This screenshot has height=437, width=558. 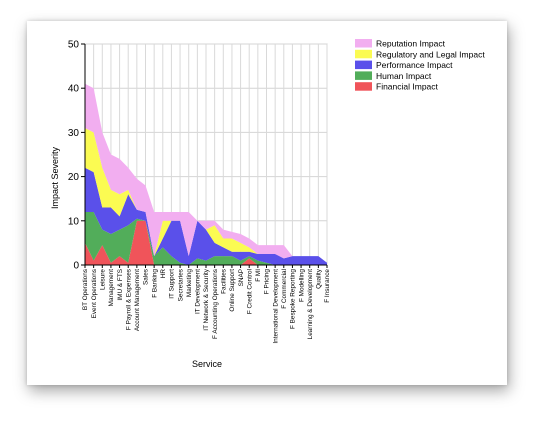 I want to click on x-tick-label: Leisure, so click(x=102, y=279).